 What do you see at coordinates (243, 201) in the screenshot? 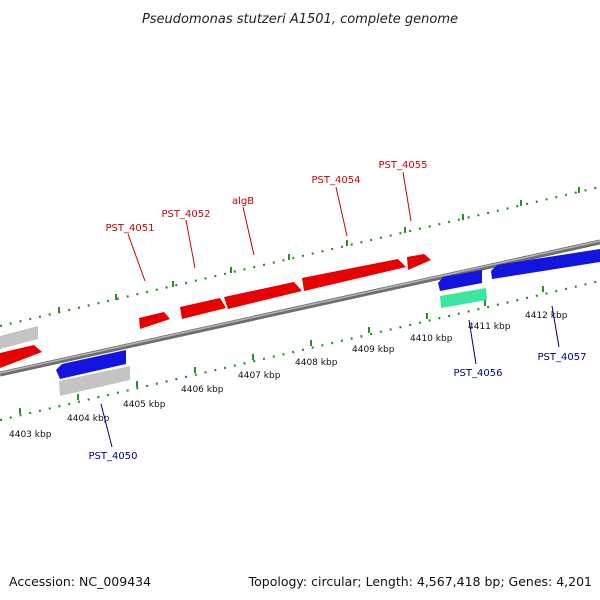
I see `gene-label-algb: algB` at bounding box center [243, 201].